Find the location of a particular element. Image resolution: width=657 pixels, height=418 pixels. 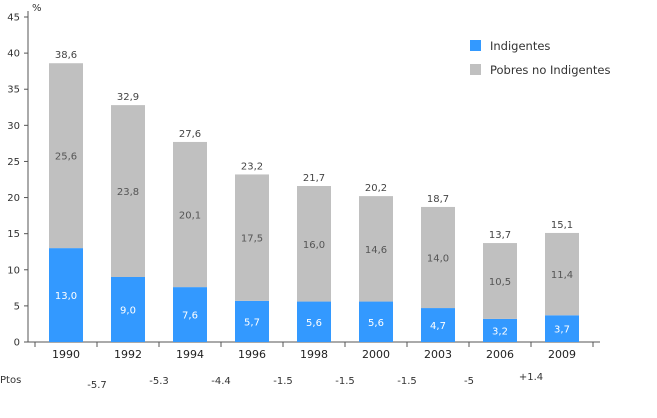

x-tick-label: 2009 is located at coordinates (562, 354).